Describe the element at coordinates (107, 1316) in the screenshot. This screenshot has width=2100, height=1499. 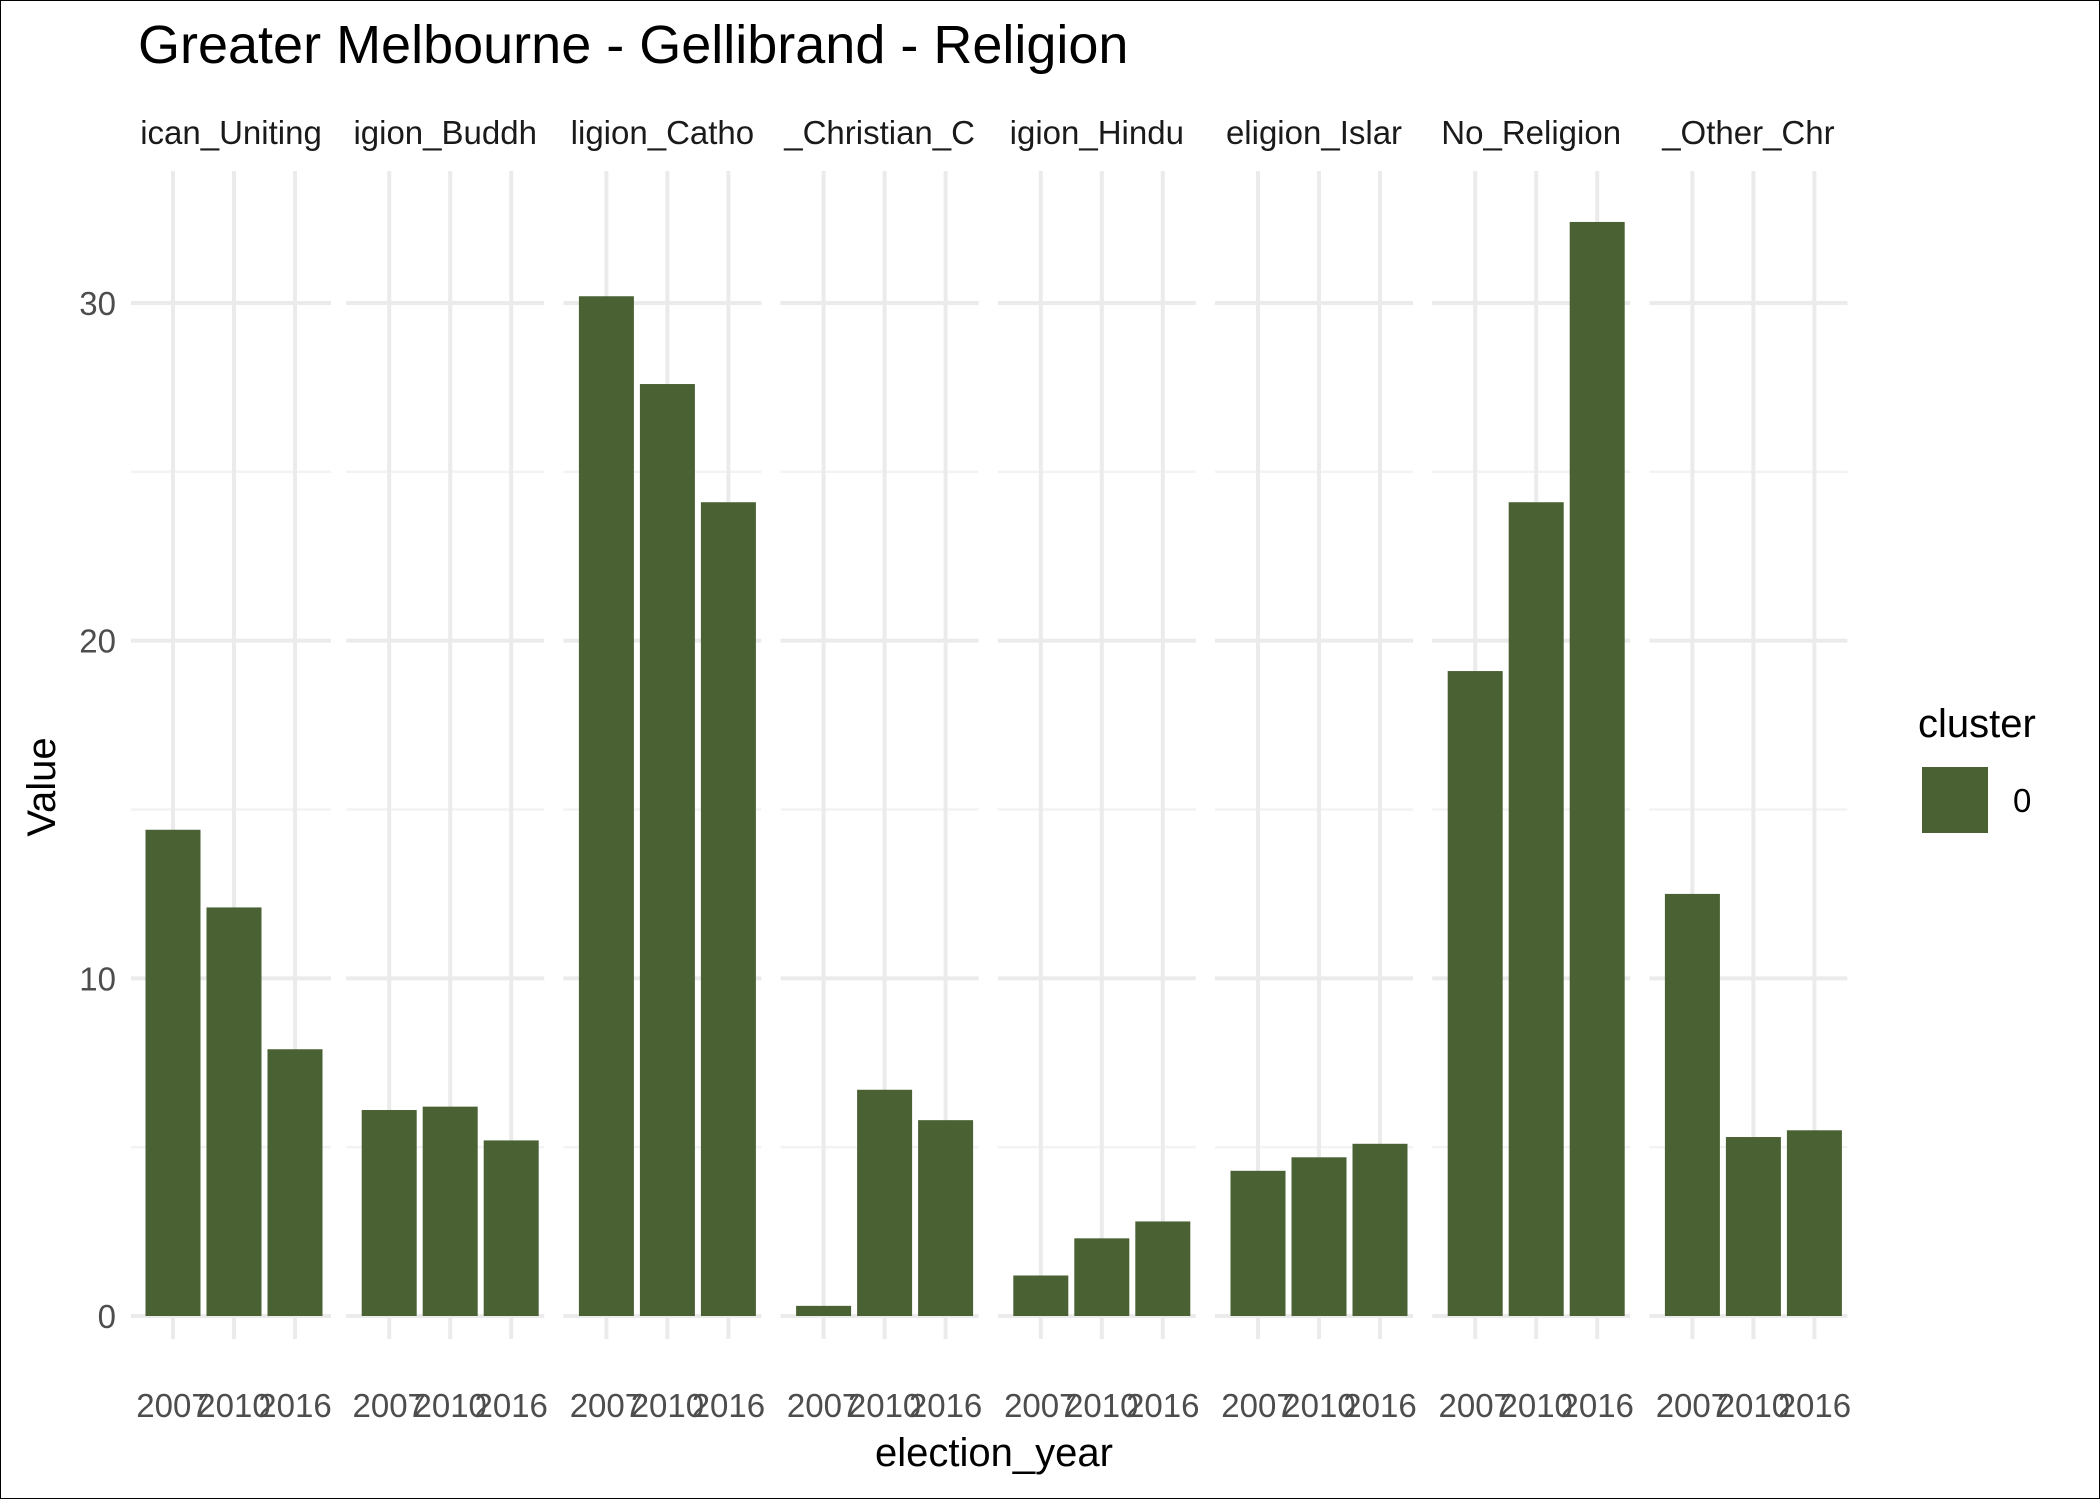
I see `y-tick-label: 0` at that location.